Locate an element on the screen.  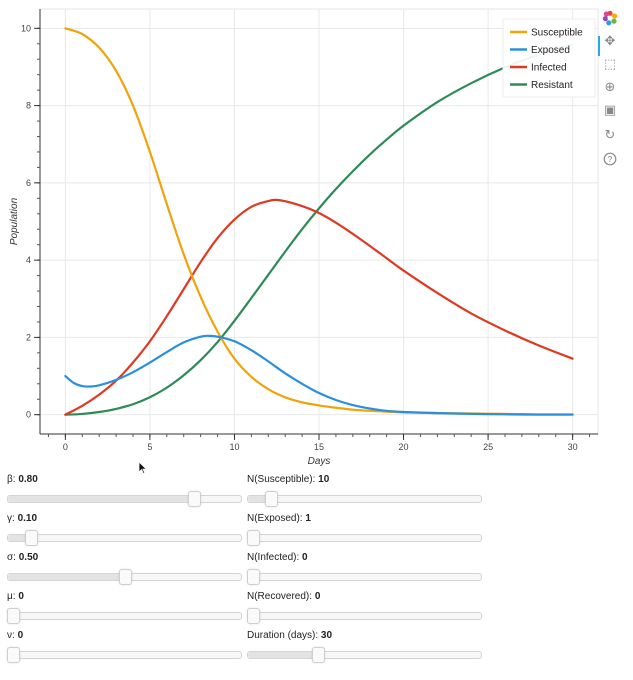
beta-slider-label: β: 0.80 is located at coordinates (124, 479).